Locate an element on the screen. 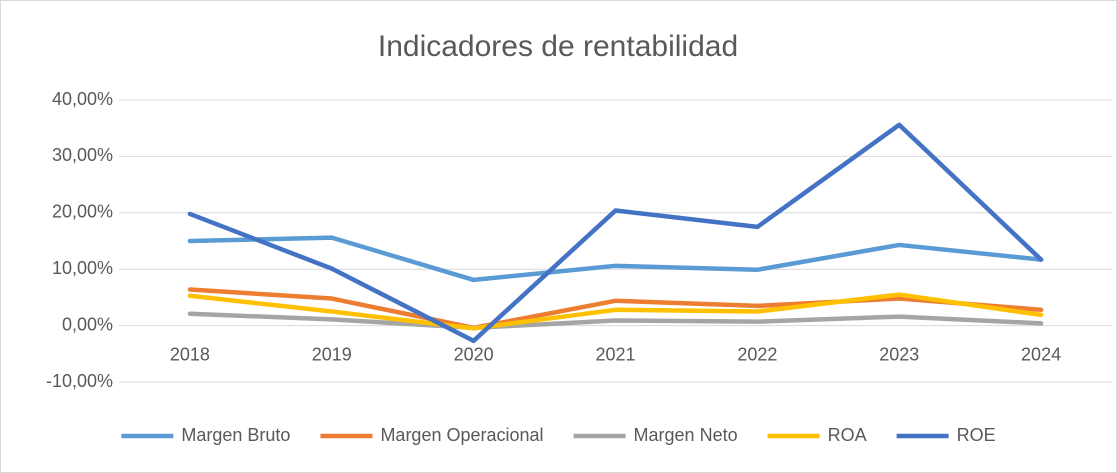  y-tick-label: -10,00% is located at coordinates (79, 381).